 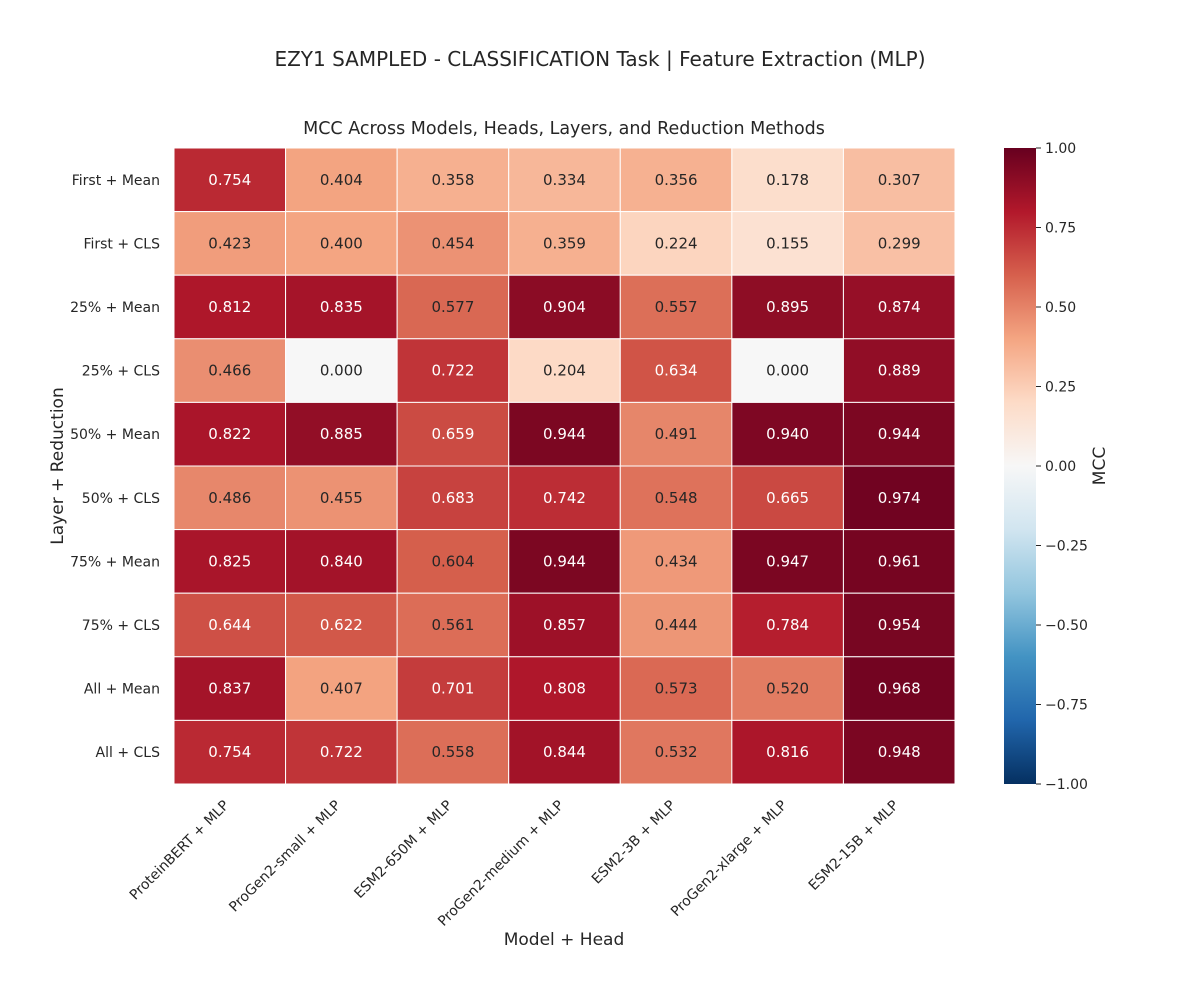 I want to click on cell-value-label: 0.577, so click(x=452, y=307).